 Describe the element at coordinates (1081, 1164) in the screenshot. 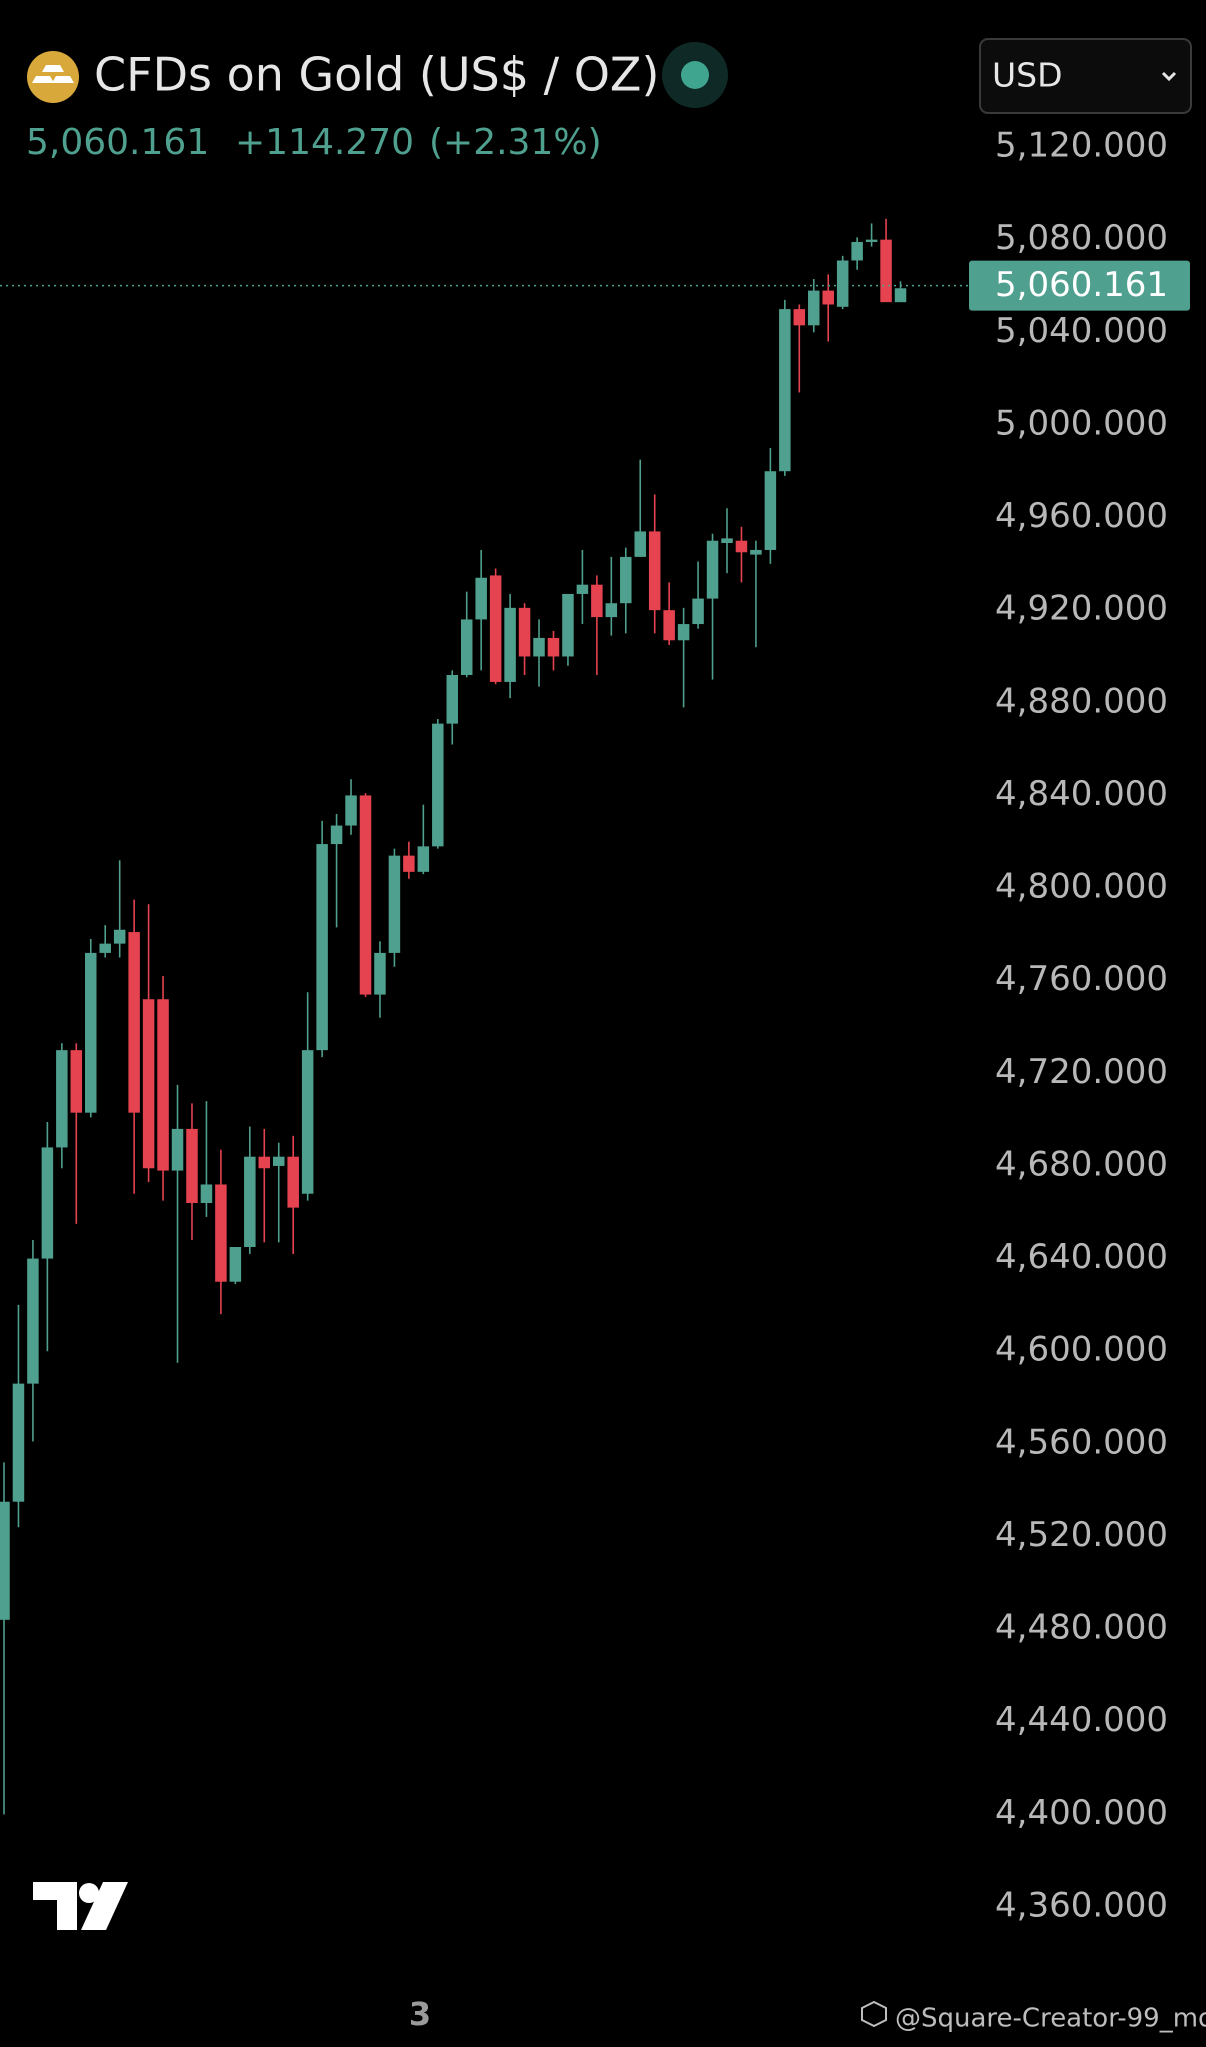

I see `y-tick-label: 4,680.000` at that location.